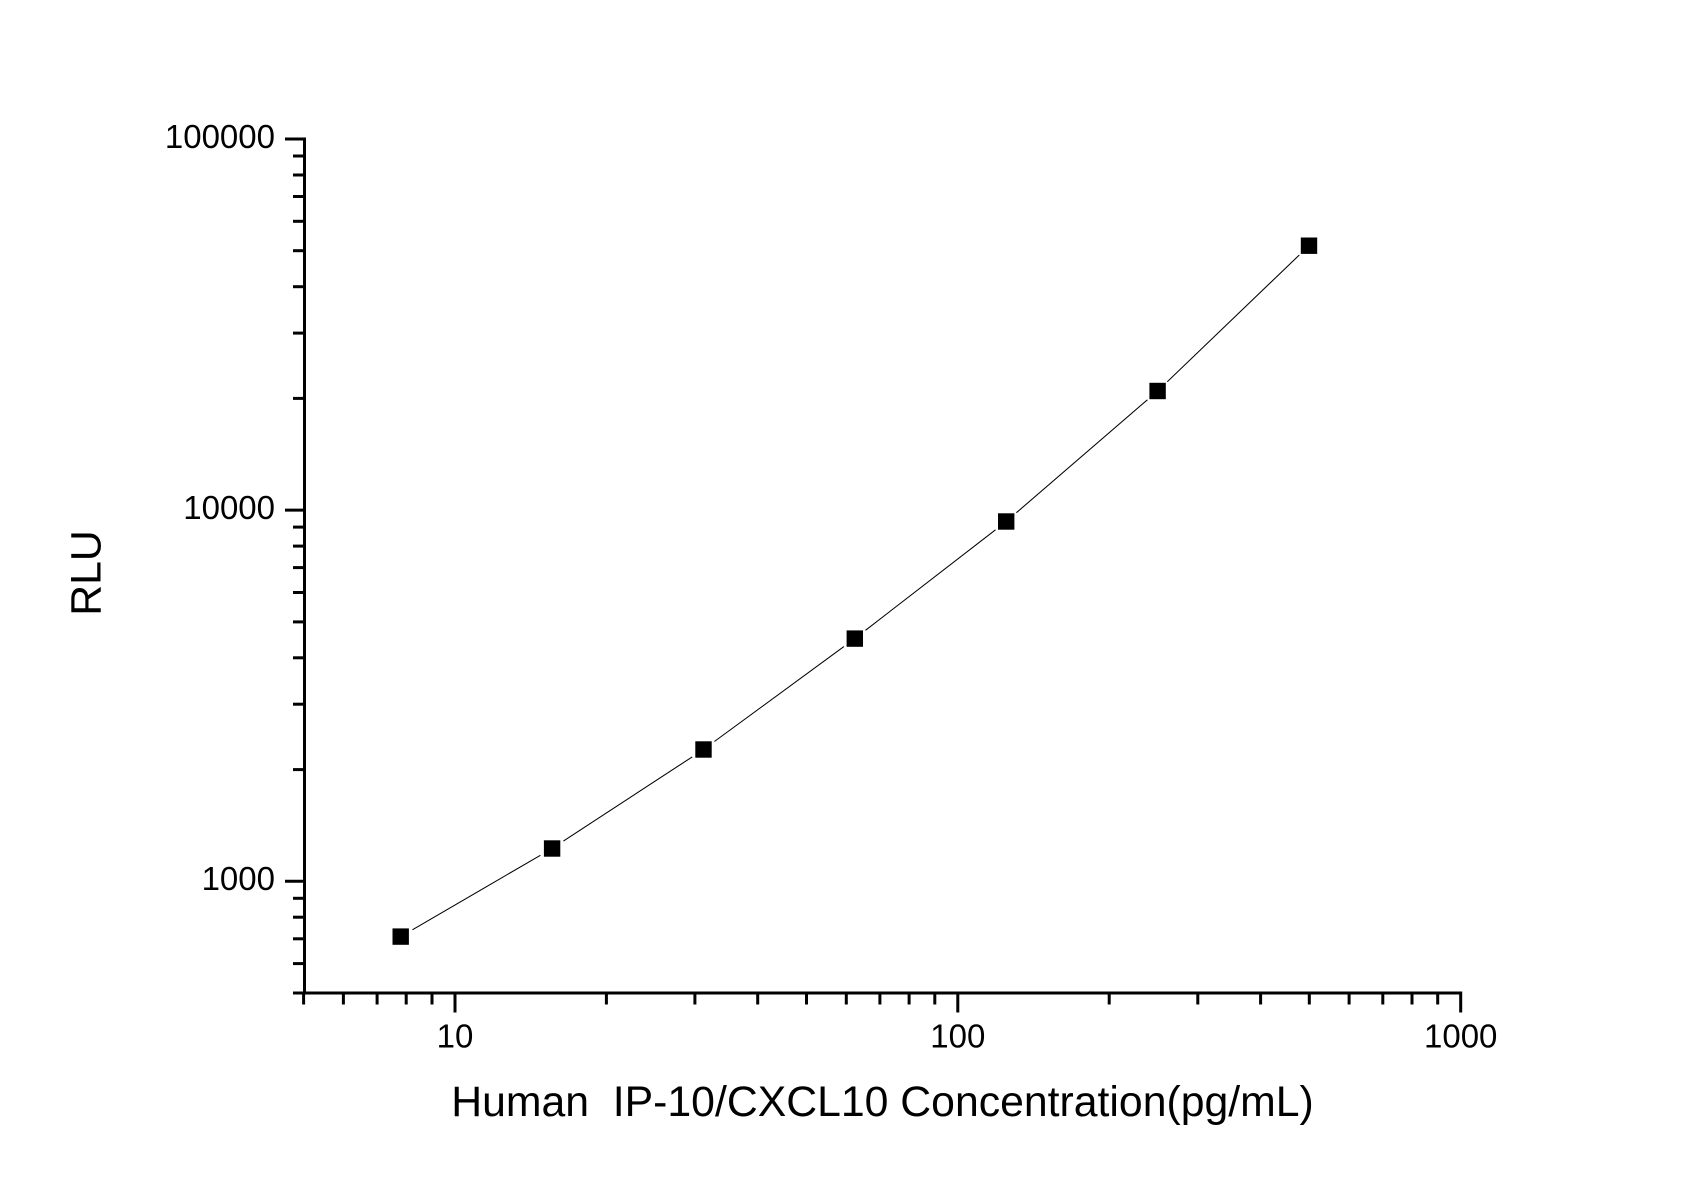 The width and height of the screenshot is (1695, 1194). What do you see at coordinates (957, 1036) in the screenshot?
I see `svg-text: 100` at bounding box center [957, 1036].